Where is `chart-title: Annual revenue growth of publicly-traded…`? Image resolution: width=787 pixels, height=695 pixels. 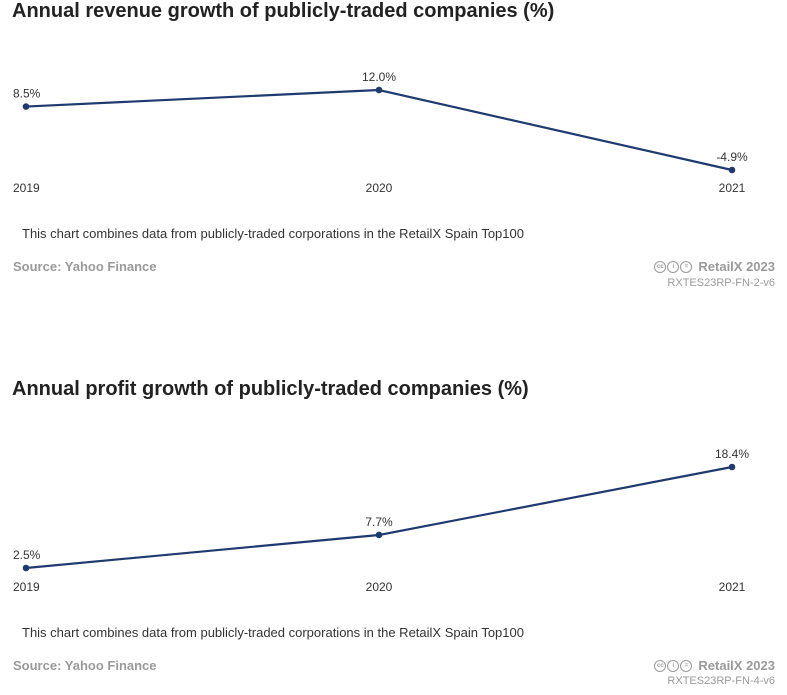 chart-title: Annual revenue growth of publicly-traded… is located at coordinates (283, 11).